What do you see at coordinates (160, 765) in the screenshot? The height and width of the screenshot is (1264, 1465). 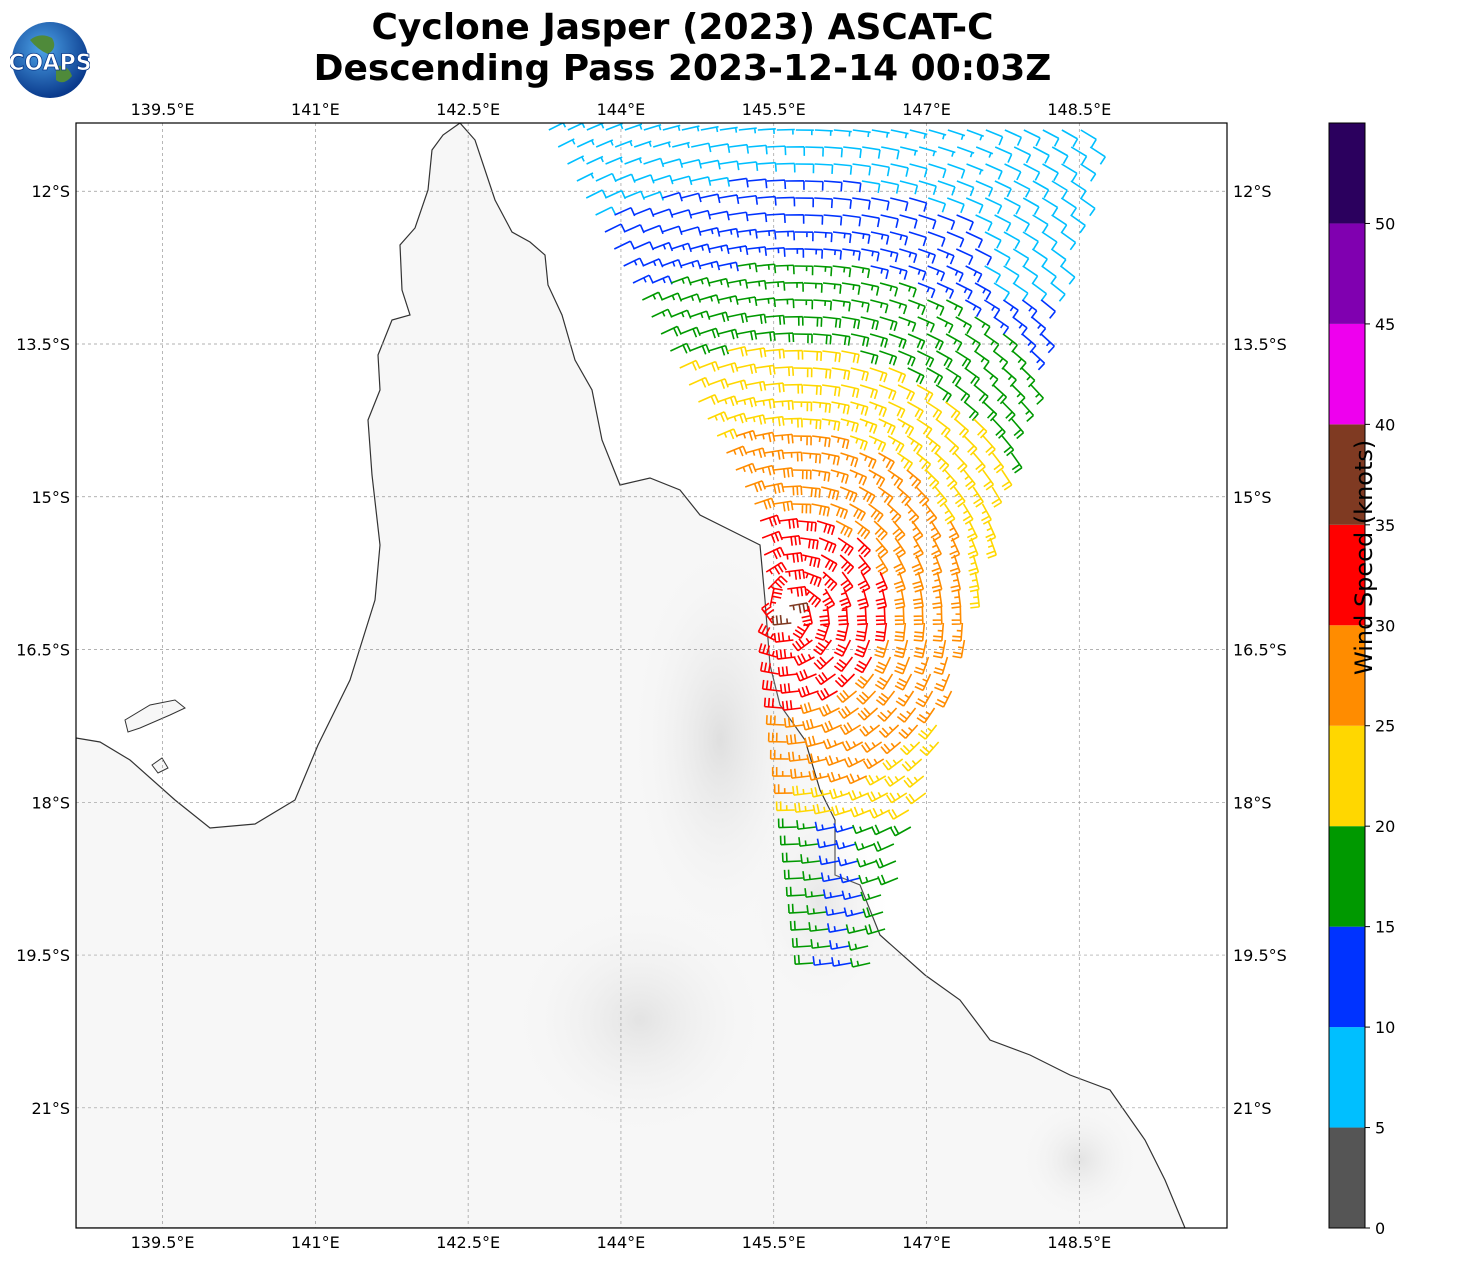 I see `island-small` at bounding box center [160, 765].